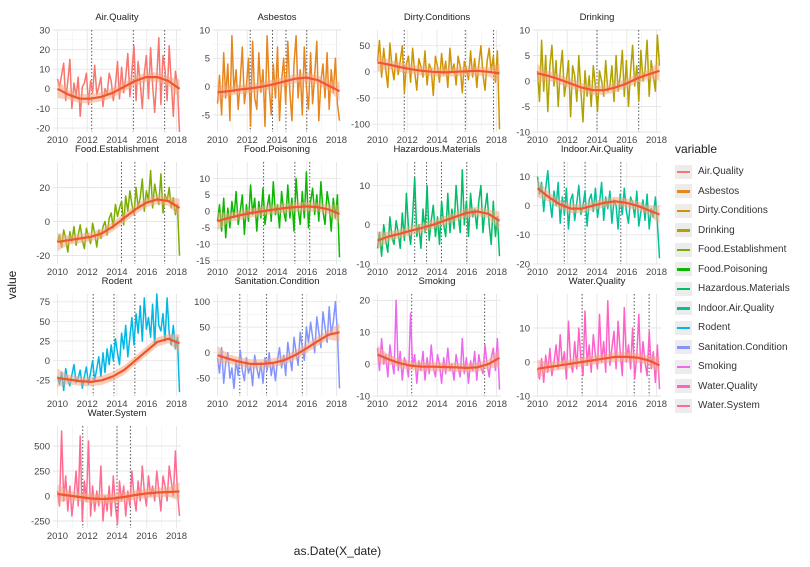 This screenshot has height=567, width=810. What do you see at coordinates (716, 230) in the screenshot?
I see `legend-label: Drinking` at bounding box center [716, 230].